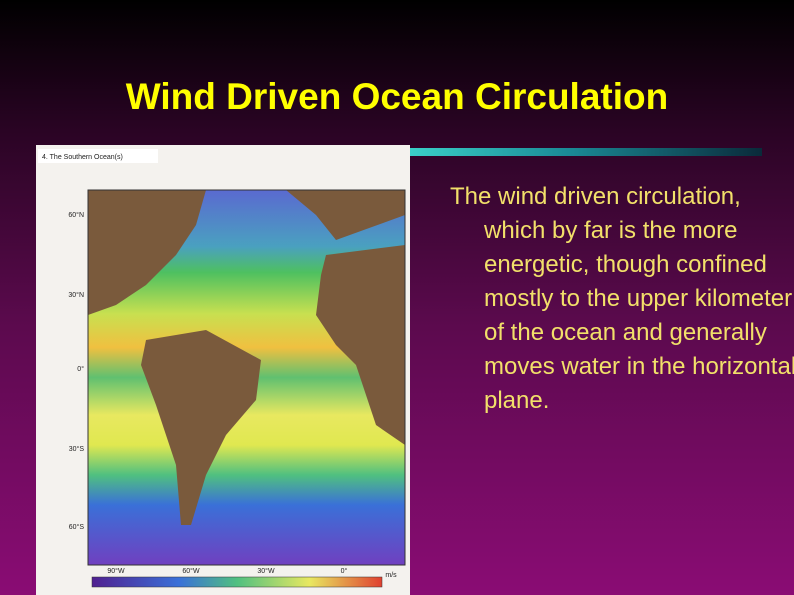 This screenshot has width=794, height=595. I want to click on lon-label: 30°W, so click(266, 571).